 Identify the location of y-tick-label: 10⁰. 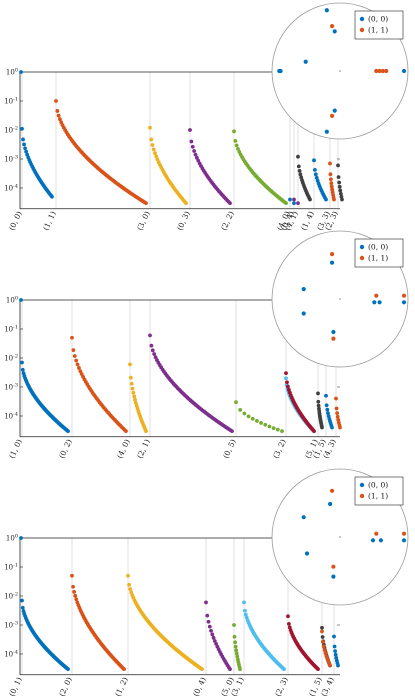
(12, 538).